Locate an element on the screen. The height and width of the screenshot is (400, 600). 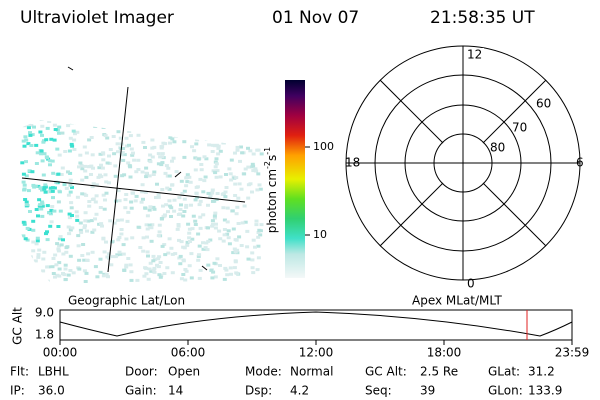
label-bg is located at coordinates (475, 55).